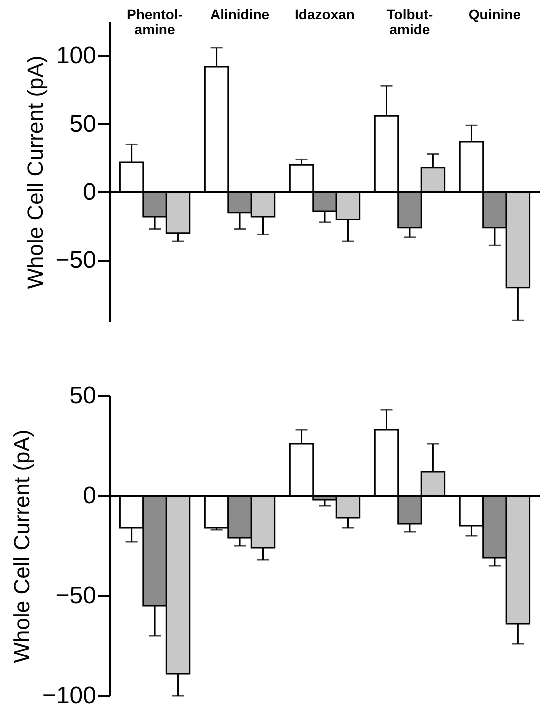  What do you see at coordinates (325, 14) in the screenshot?
I see `x-tick-label: Idazoxan` at bounding box center [325, 14].